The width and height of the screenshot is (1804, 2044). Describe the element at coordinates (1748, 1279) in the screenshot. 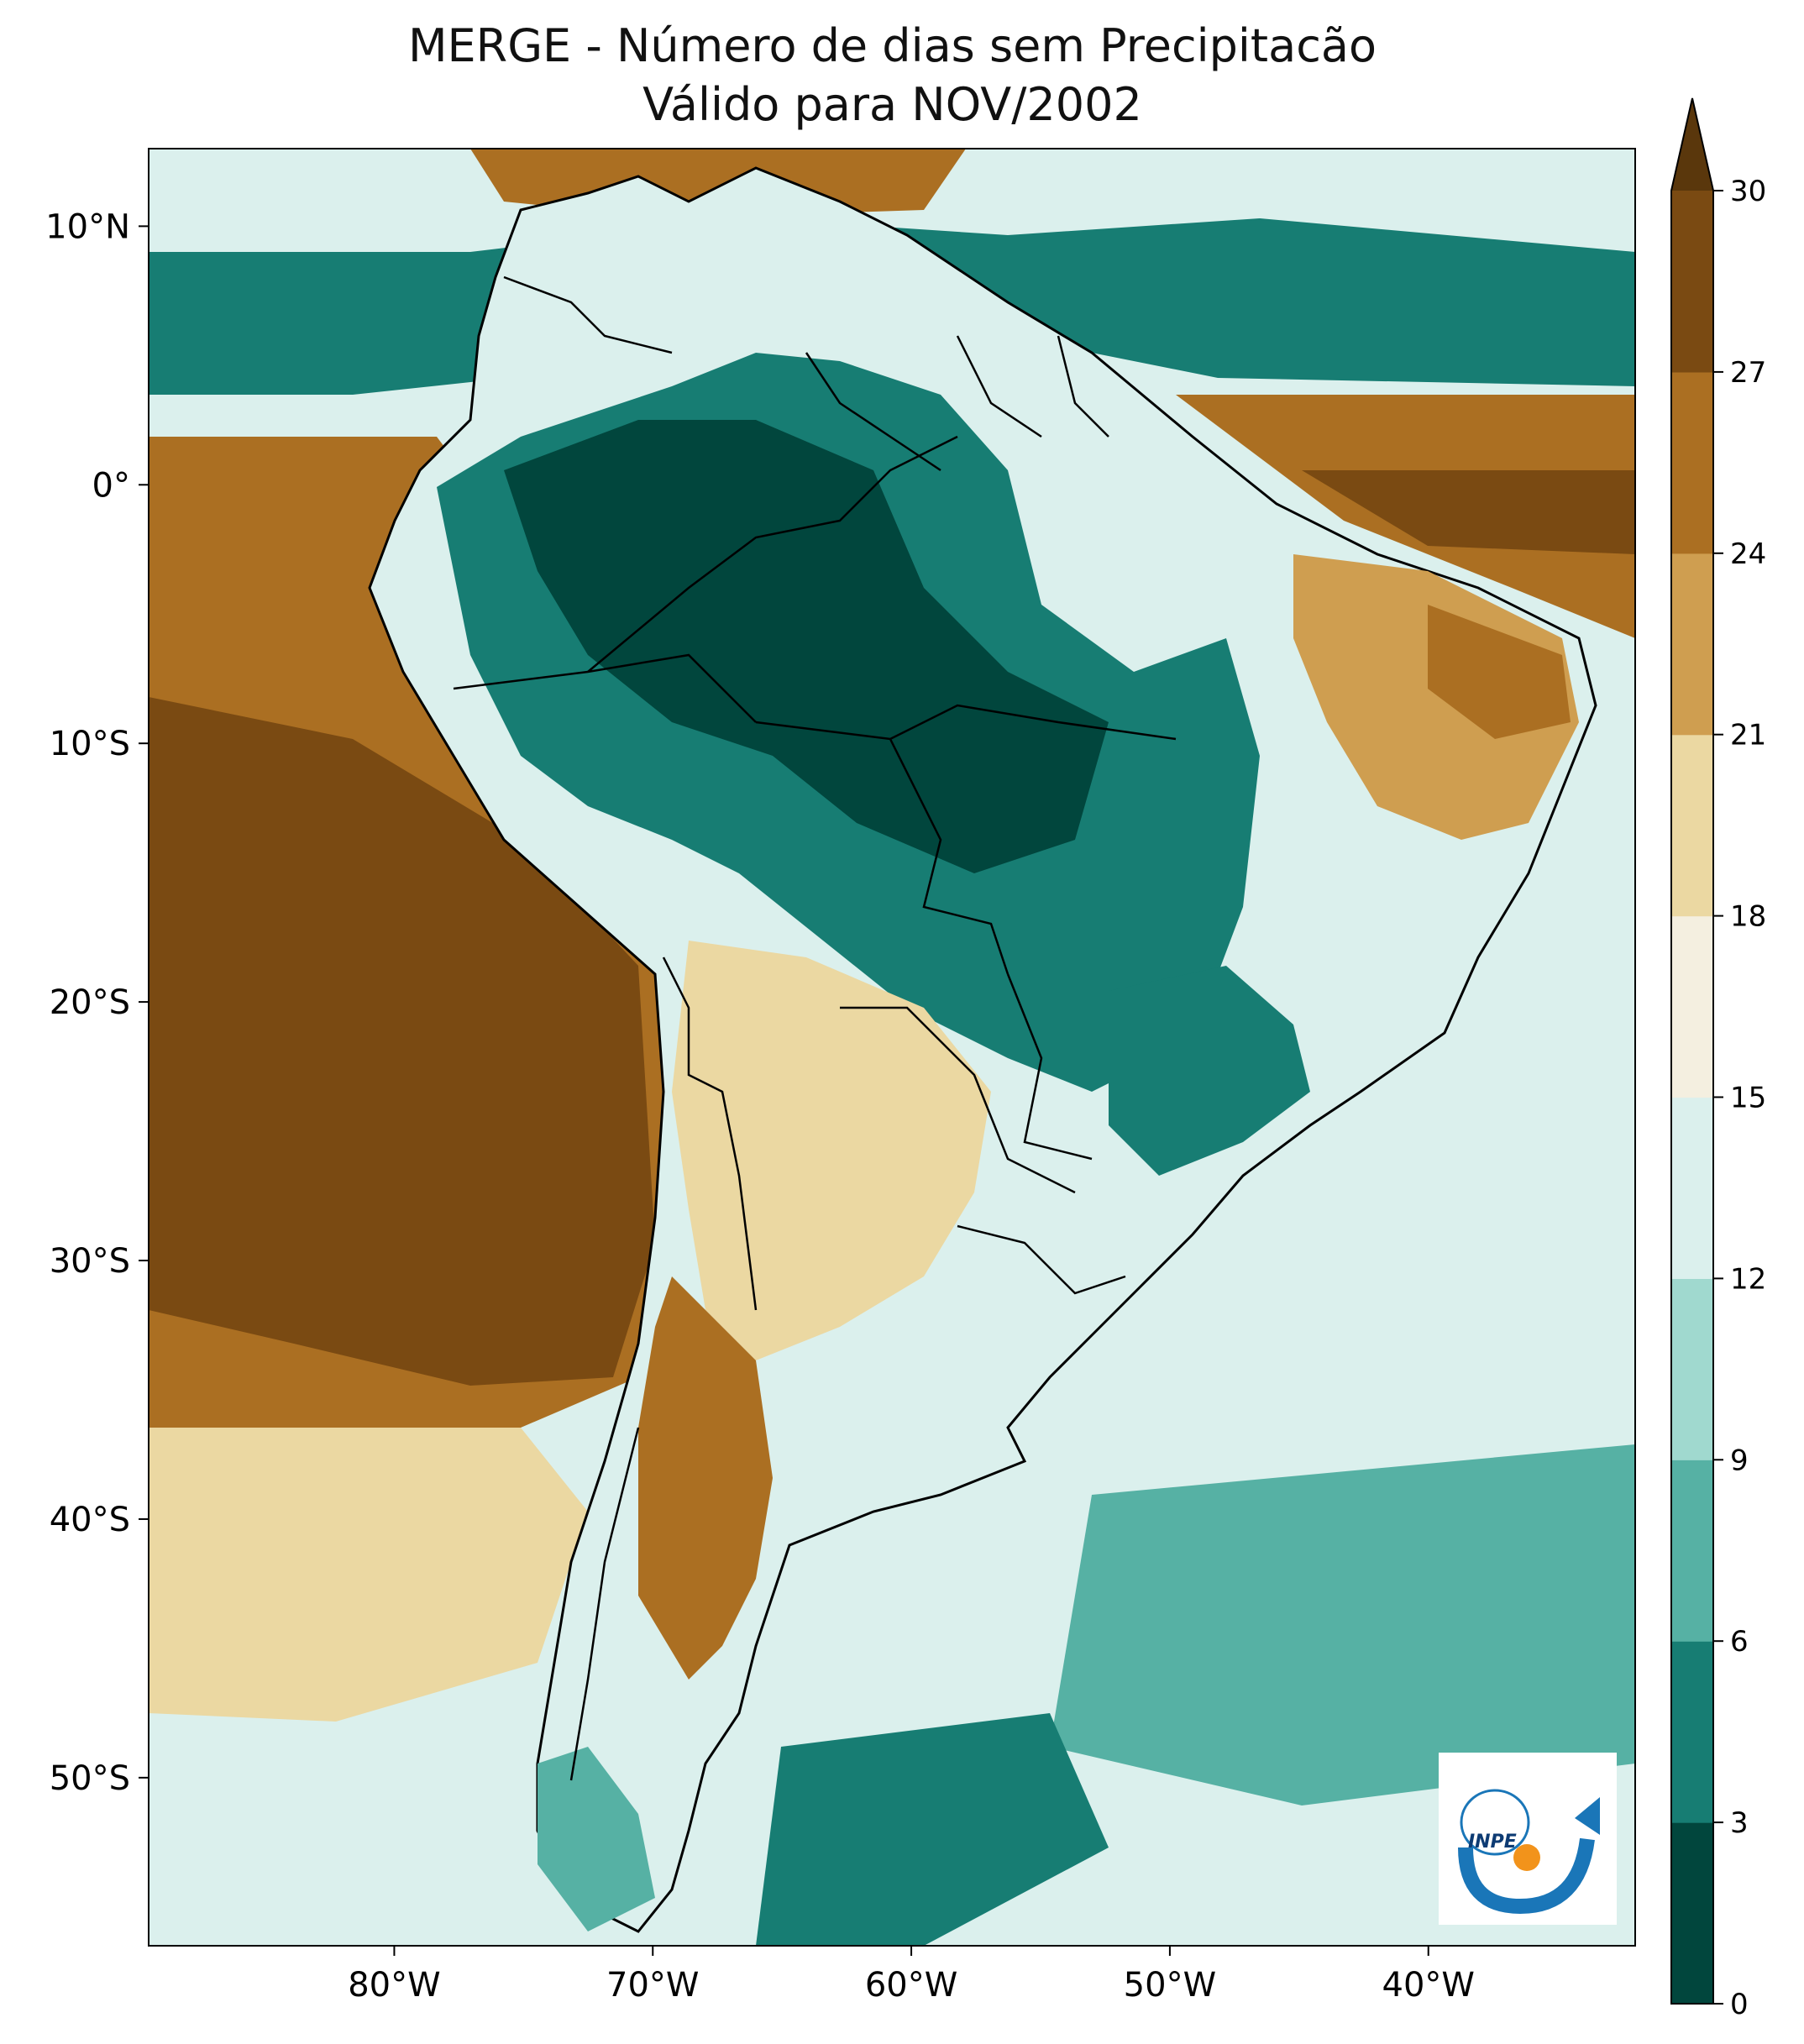

I see `colorbar-tick-label: 12` at that location.